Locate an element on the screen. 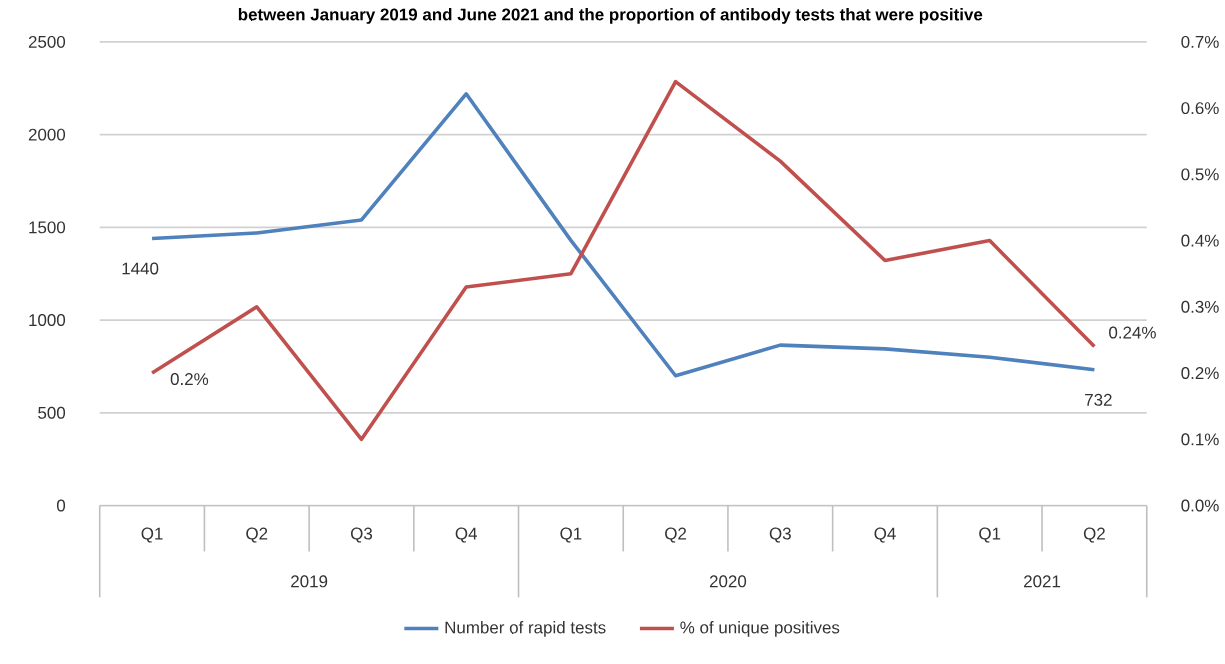 The height and width of the screenshot is (664, 1225). chart-title: between January 2019 and June 2021 and the proportion of antibody tests that were positive is located at coordinates (610, 15).